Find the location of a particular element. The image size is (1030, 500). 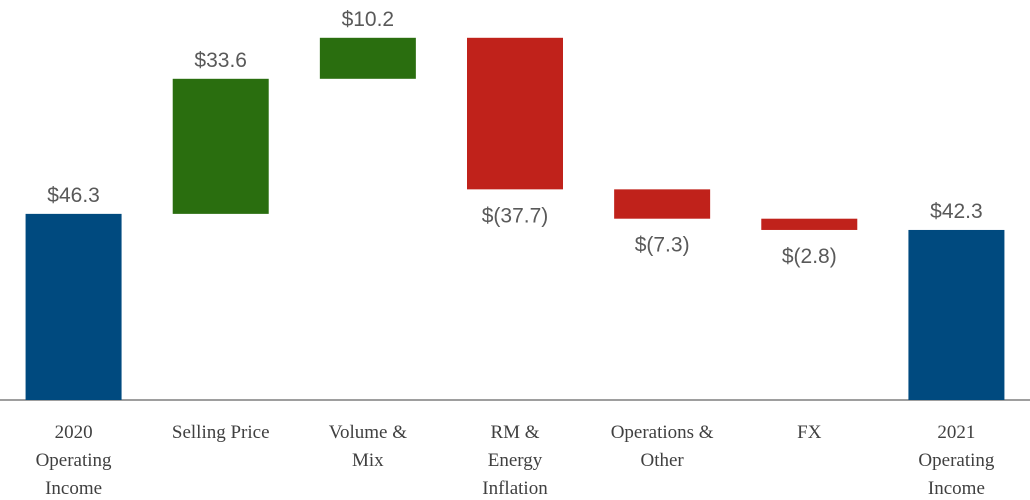

x-tick-label: Operations & Other is located at coordinates (662, 446).